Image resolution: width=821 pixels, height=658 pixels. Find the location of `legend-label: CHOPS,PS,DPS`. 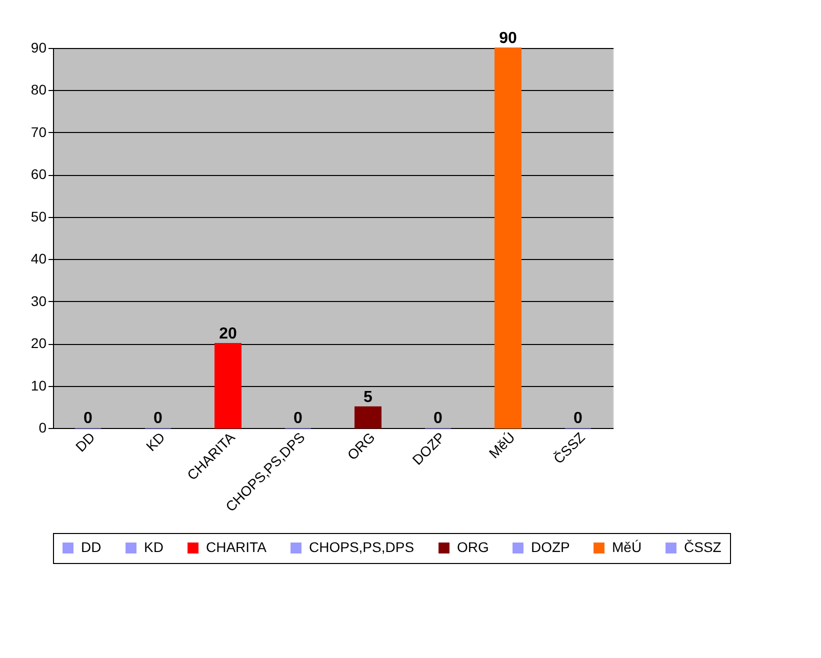

legend-label: CHOPS,PS,DPS is located at coordinates (361, 547).